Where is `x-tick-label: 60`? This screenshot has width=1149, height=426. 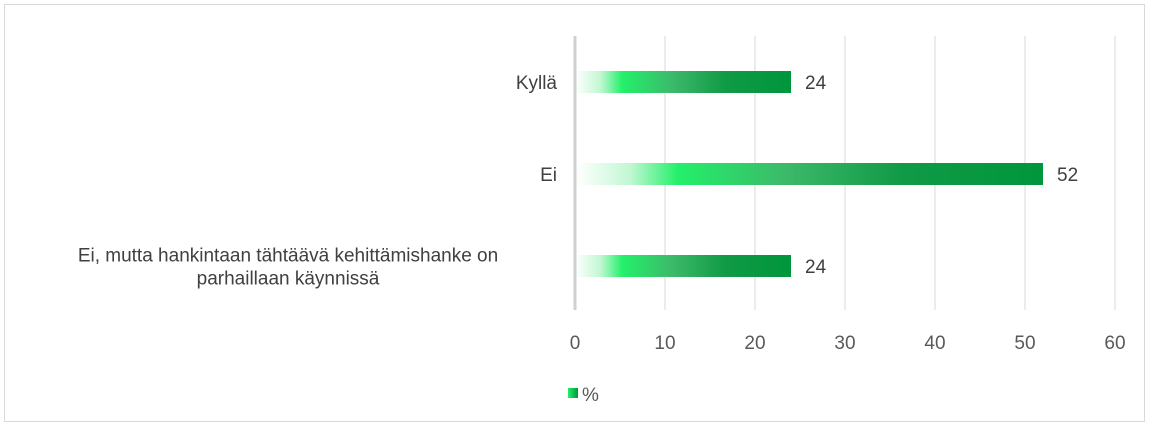
x-tick-label: 60 is located at coordinates (1114, 343).